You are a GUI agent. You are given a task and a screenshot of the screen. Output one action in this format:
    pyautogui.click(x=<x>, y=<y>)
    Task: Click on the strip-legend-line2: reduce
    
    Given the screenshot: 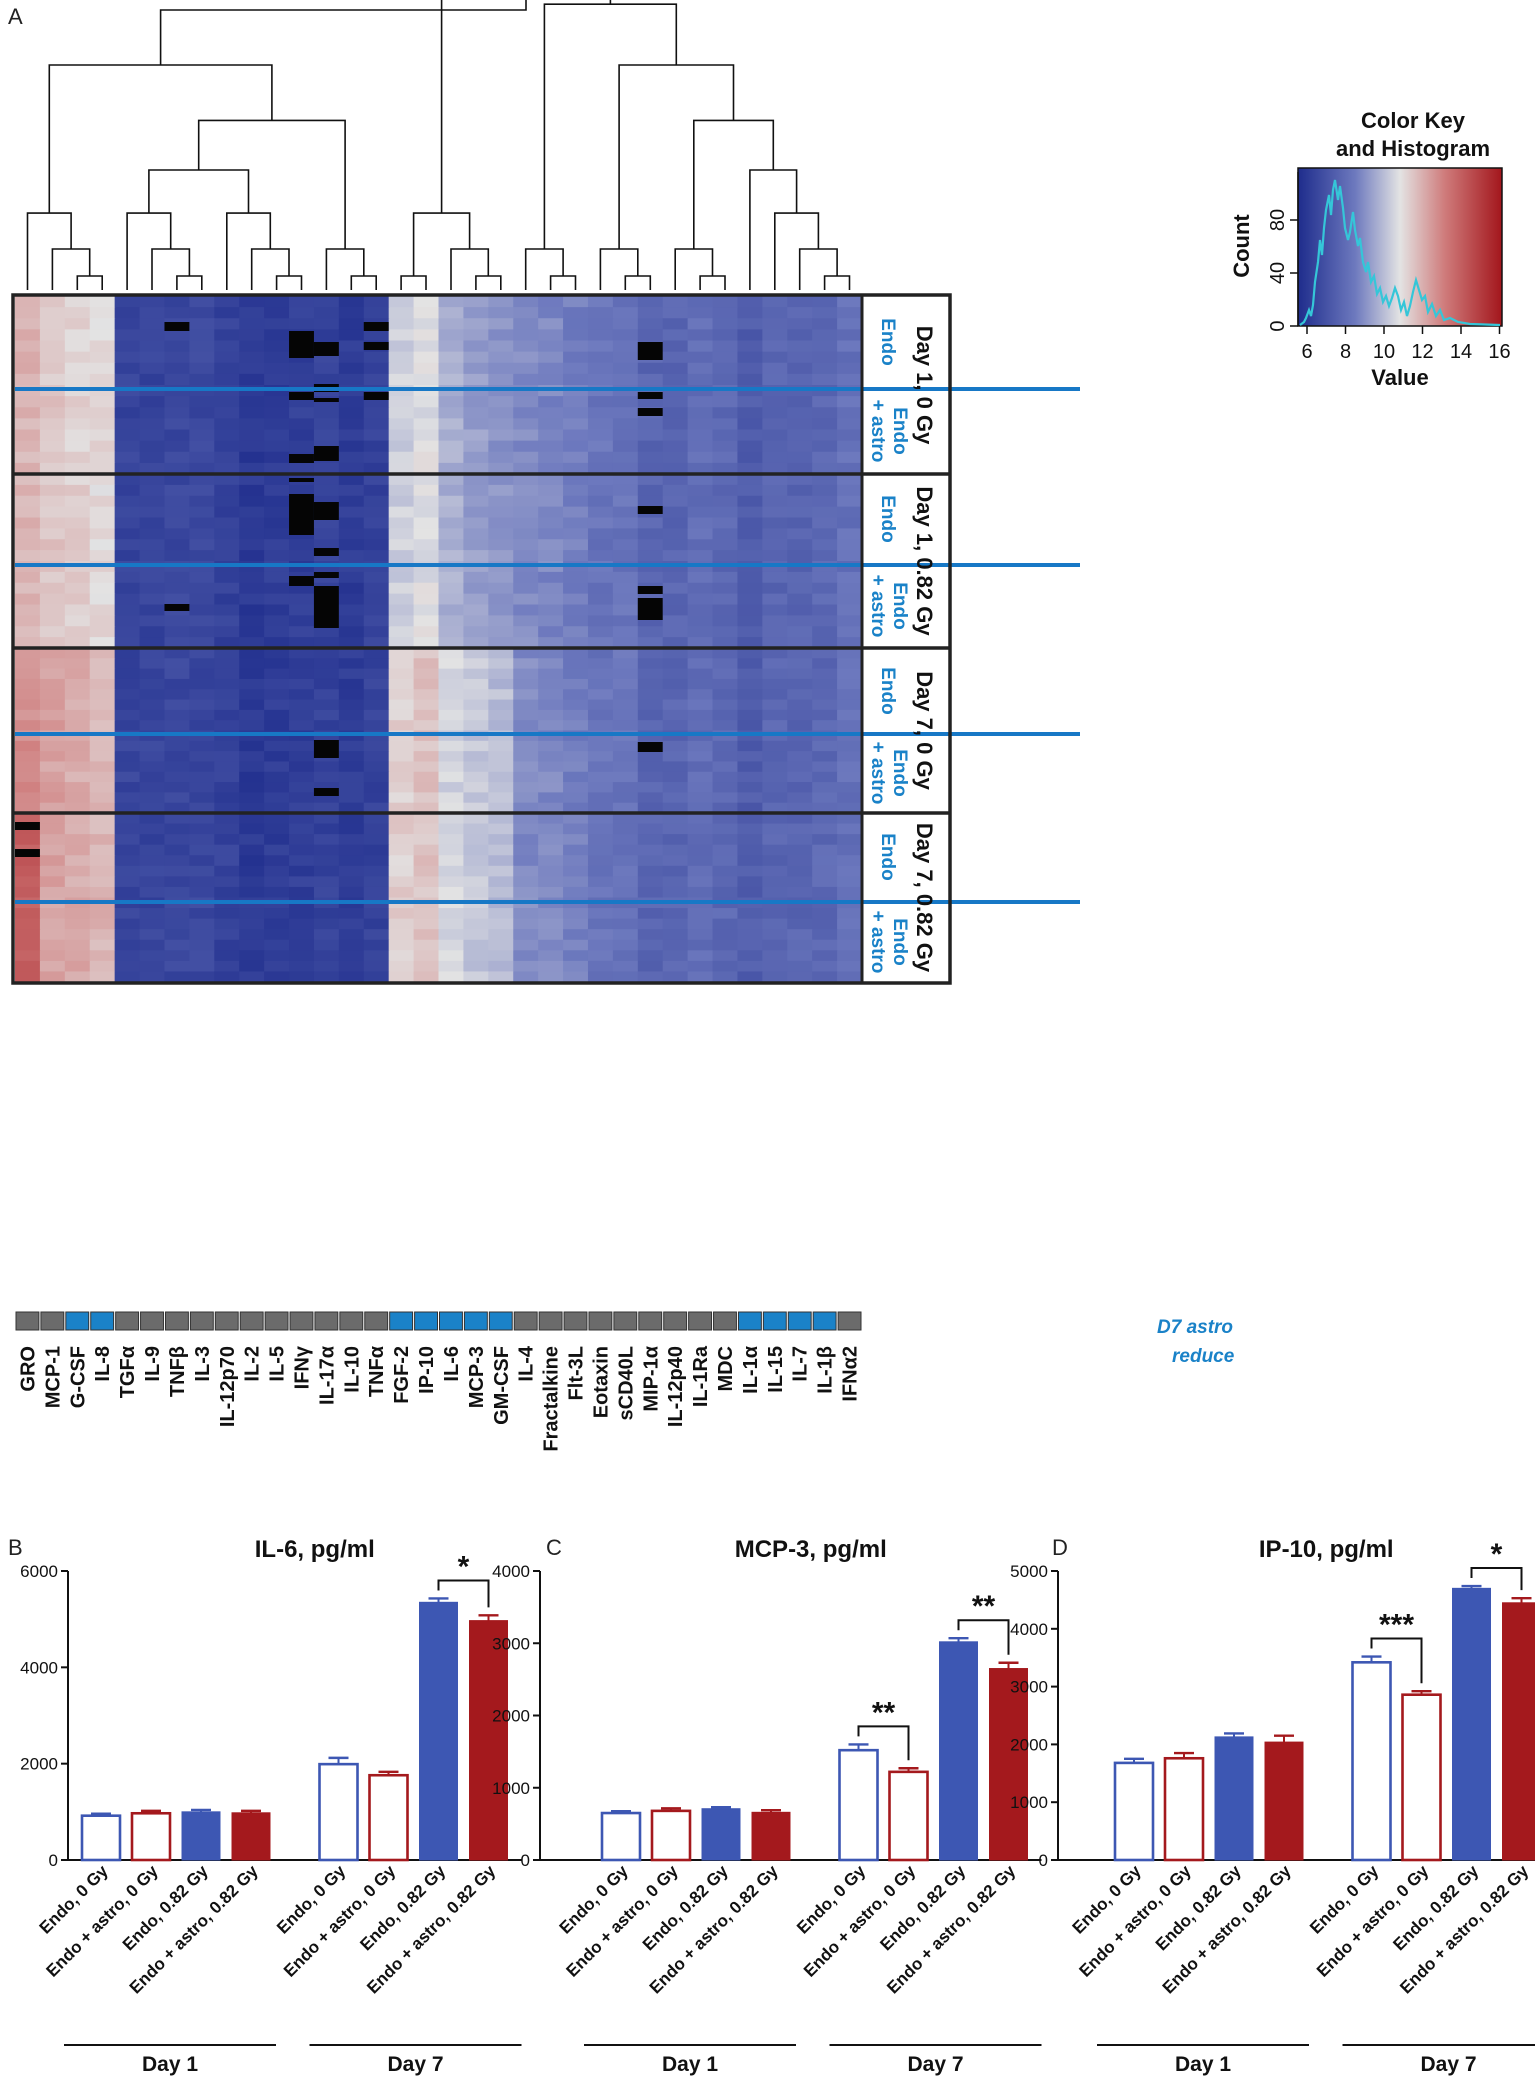 What is the action you would take?
    pyautogui.click(x=1203, y=1356)
    